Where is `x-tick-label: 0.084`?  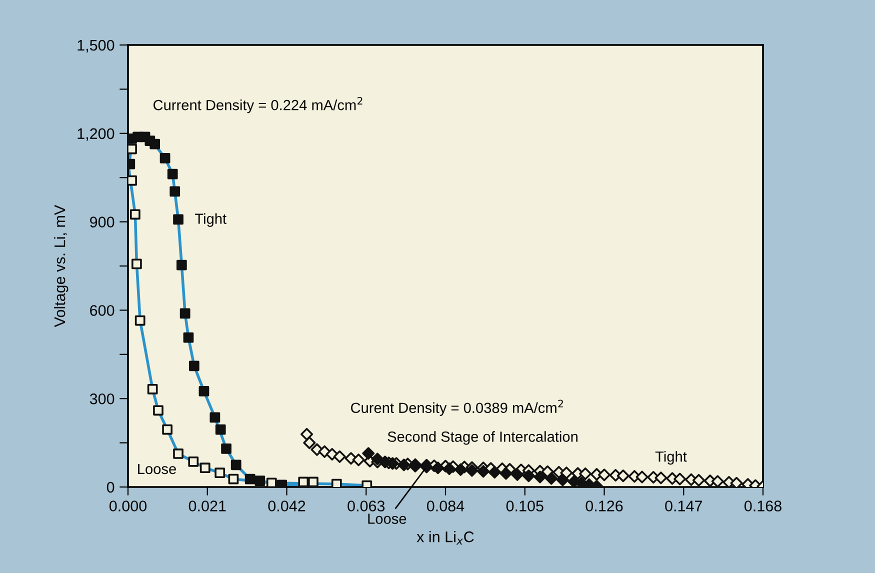
x-tick-label: 0.084 is located at coordinates (445, 506).